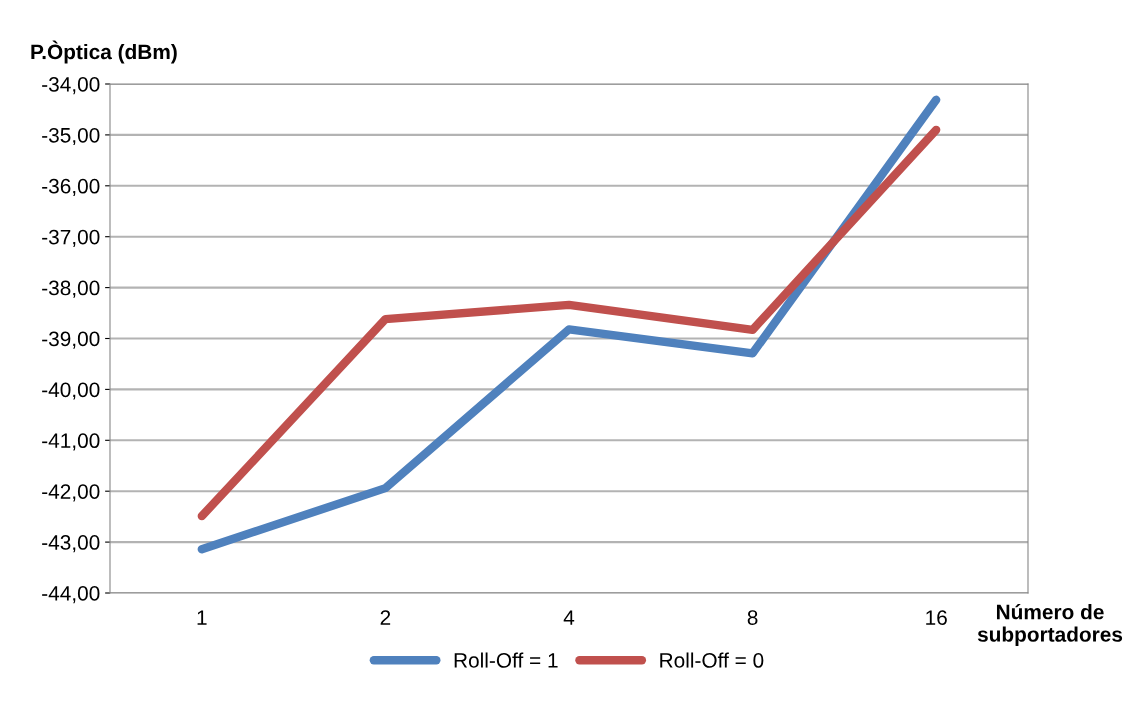  Describe the element at coordinates (936, 617) in the screenshot. I see `x-tick-label: 16` at that location.